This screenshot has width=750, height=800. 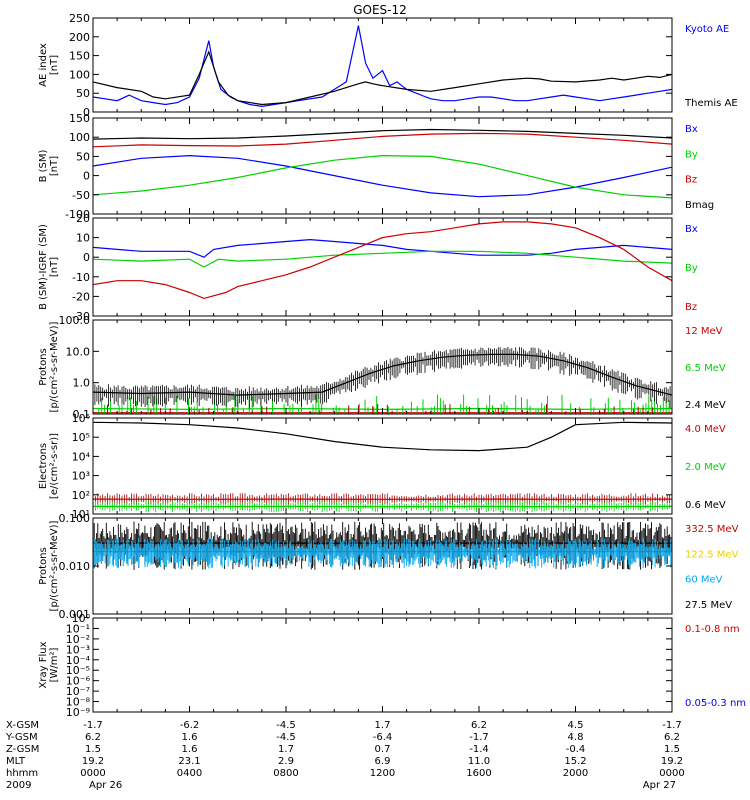 What do you see at coordinates (43, 366) in the screenshot?
I see `ylabel-line-protons-0: Protons` at bounding box center [43, 366].